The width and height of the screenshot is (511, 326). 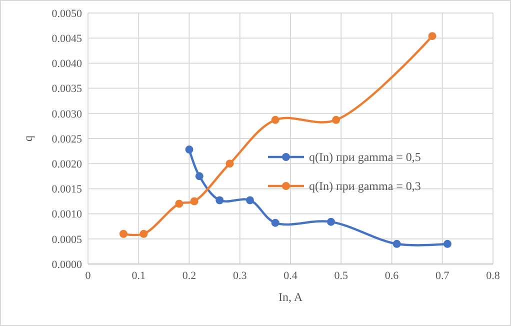 What do you see at coordinates (443, 276) in the screenshot?
I see `x-tick-label: 0.7` at bounding box center [443, 276].